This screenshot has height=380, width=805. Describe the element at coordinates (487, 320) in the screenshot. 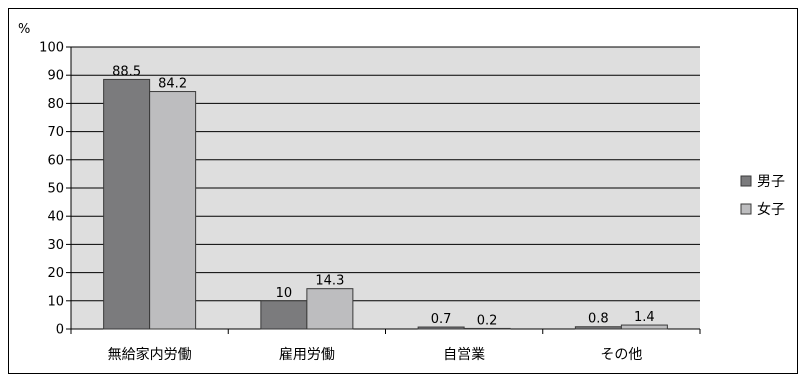

I see `data-label: 0.2` at that location.